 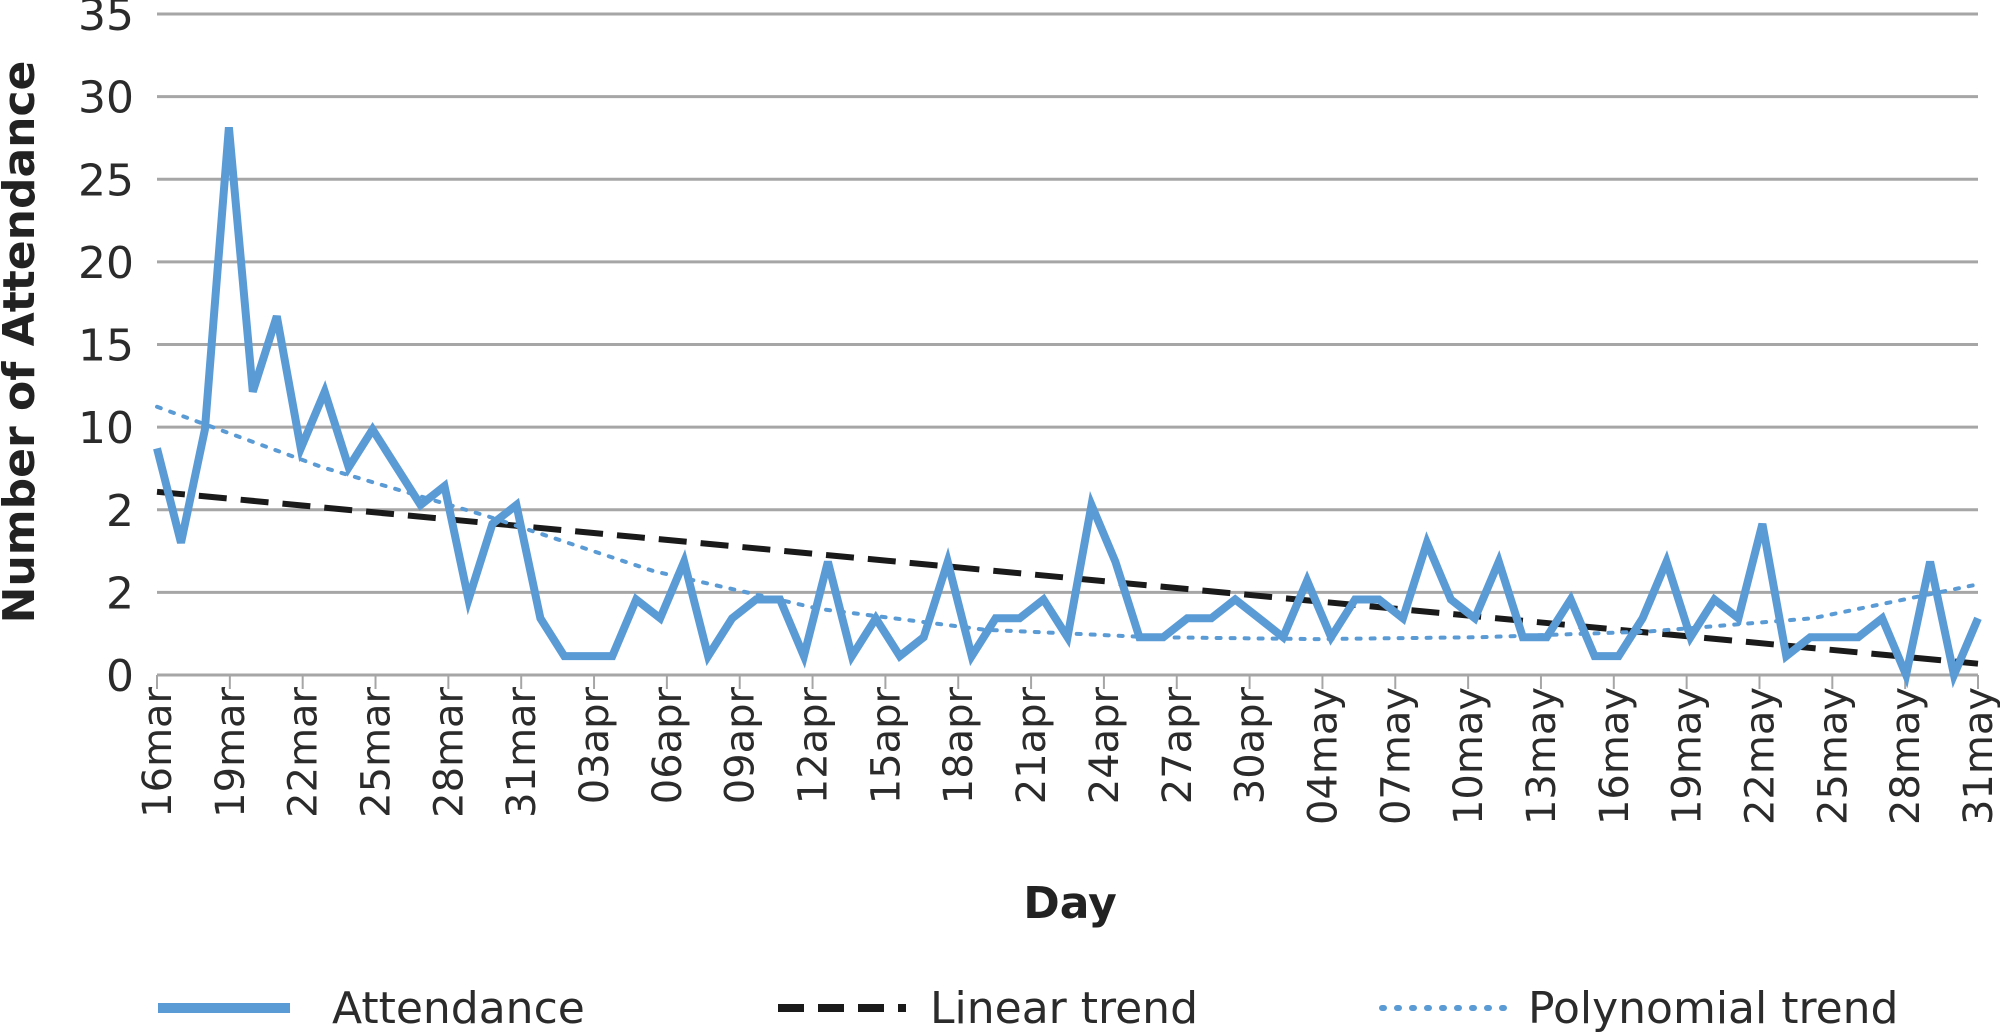 What do you see at coordinates (22, 342) in the screenshot?
I see `y-axis-title: Number of Attendance` at bounding box center [22, 342].